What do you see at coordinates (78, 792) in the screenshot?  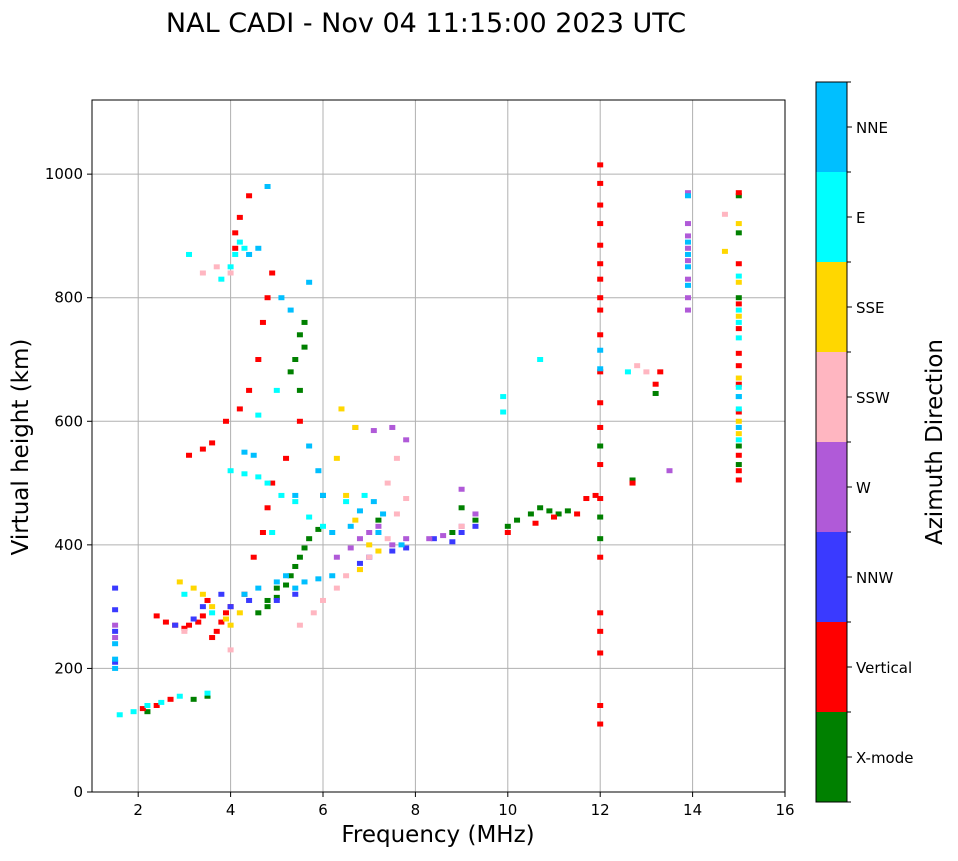 I see `y-tick-label: 0` at bounding box center [78, 792].